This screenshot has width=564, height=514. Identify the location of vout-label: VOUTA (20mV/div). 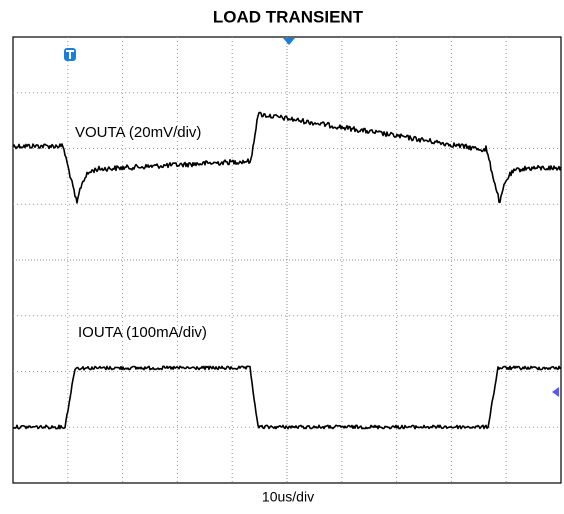
(138, 132).